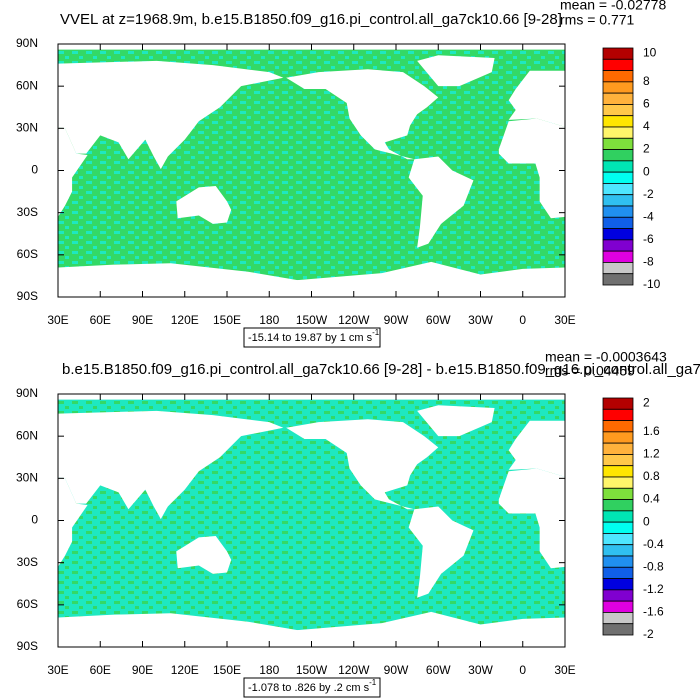  I want to click on colorbar-label: 6, so click(646, 104).